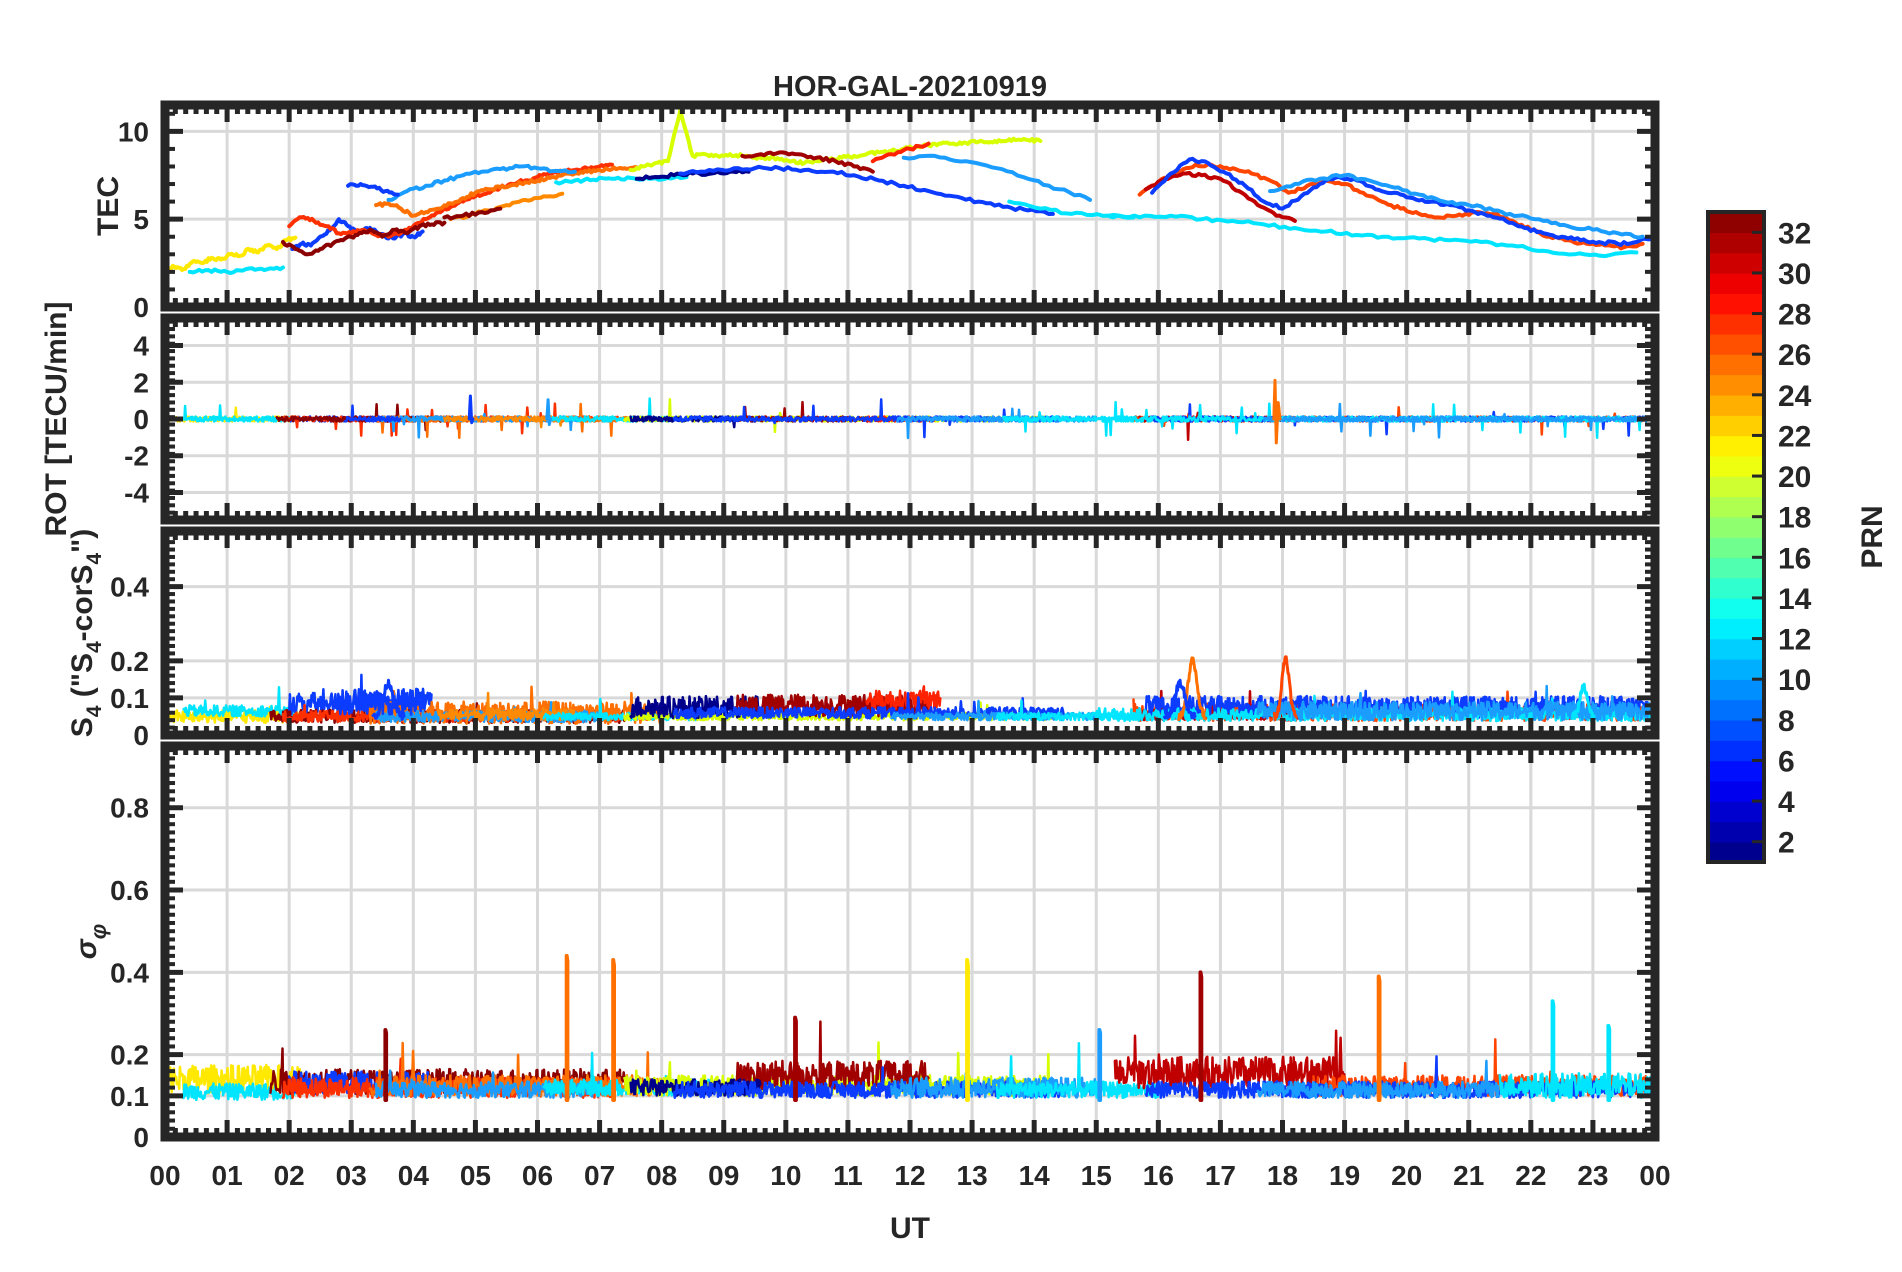  Describe the element at coordinates (86, 633) in the screenshot. I see `panel-3-ylabel: S4 ("S4-corS4")` at that location.